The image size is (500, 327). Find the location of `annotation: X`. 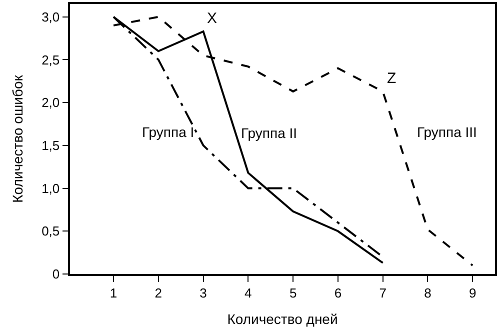

annotation: X is located at coordinates (212, 18).